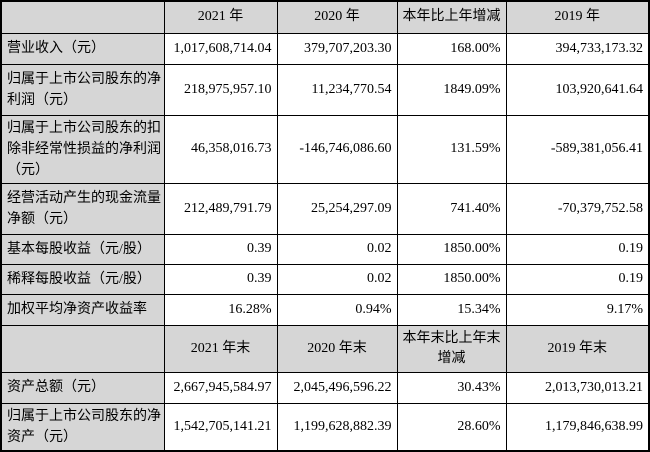 This screenshot has width=650, height=452. I want to click on table-header-row-period: 2021 年 2020 年 本年比上年增减 2019 年, so click(325, 17).